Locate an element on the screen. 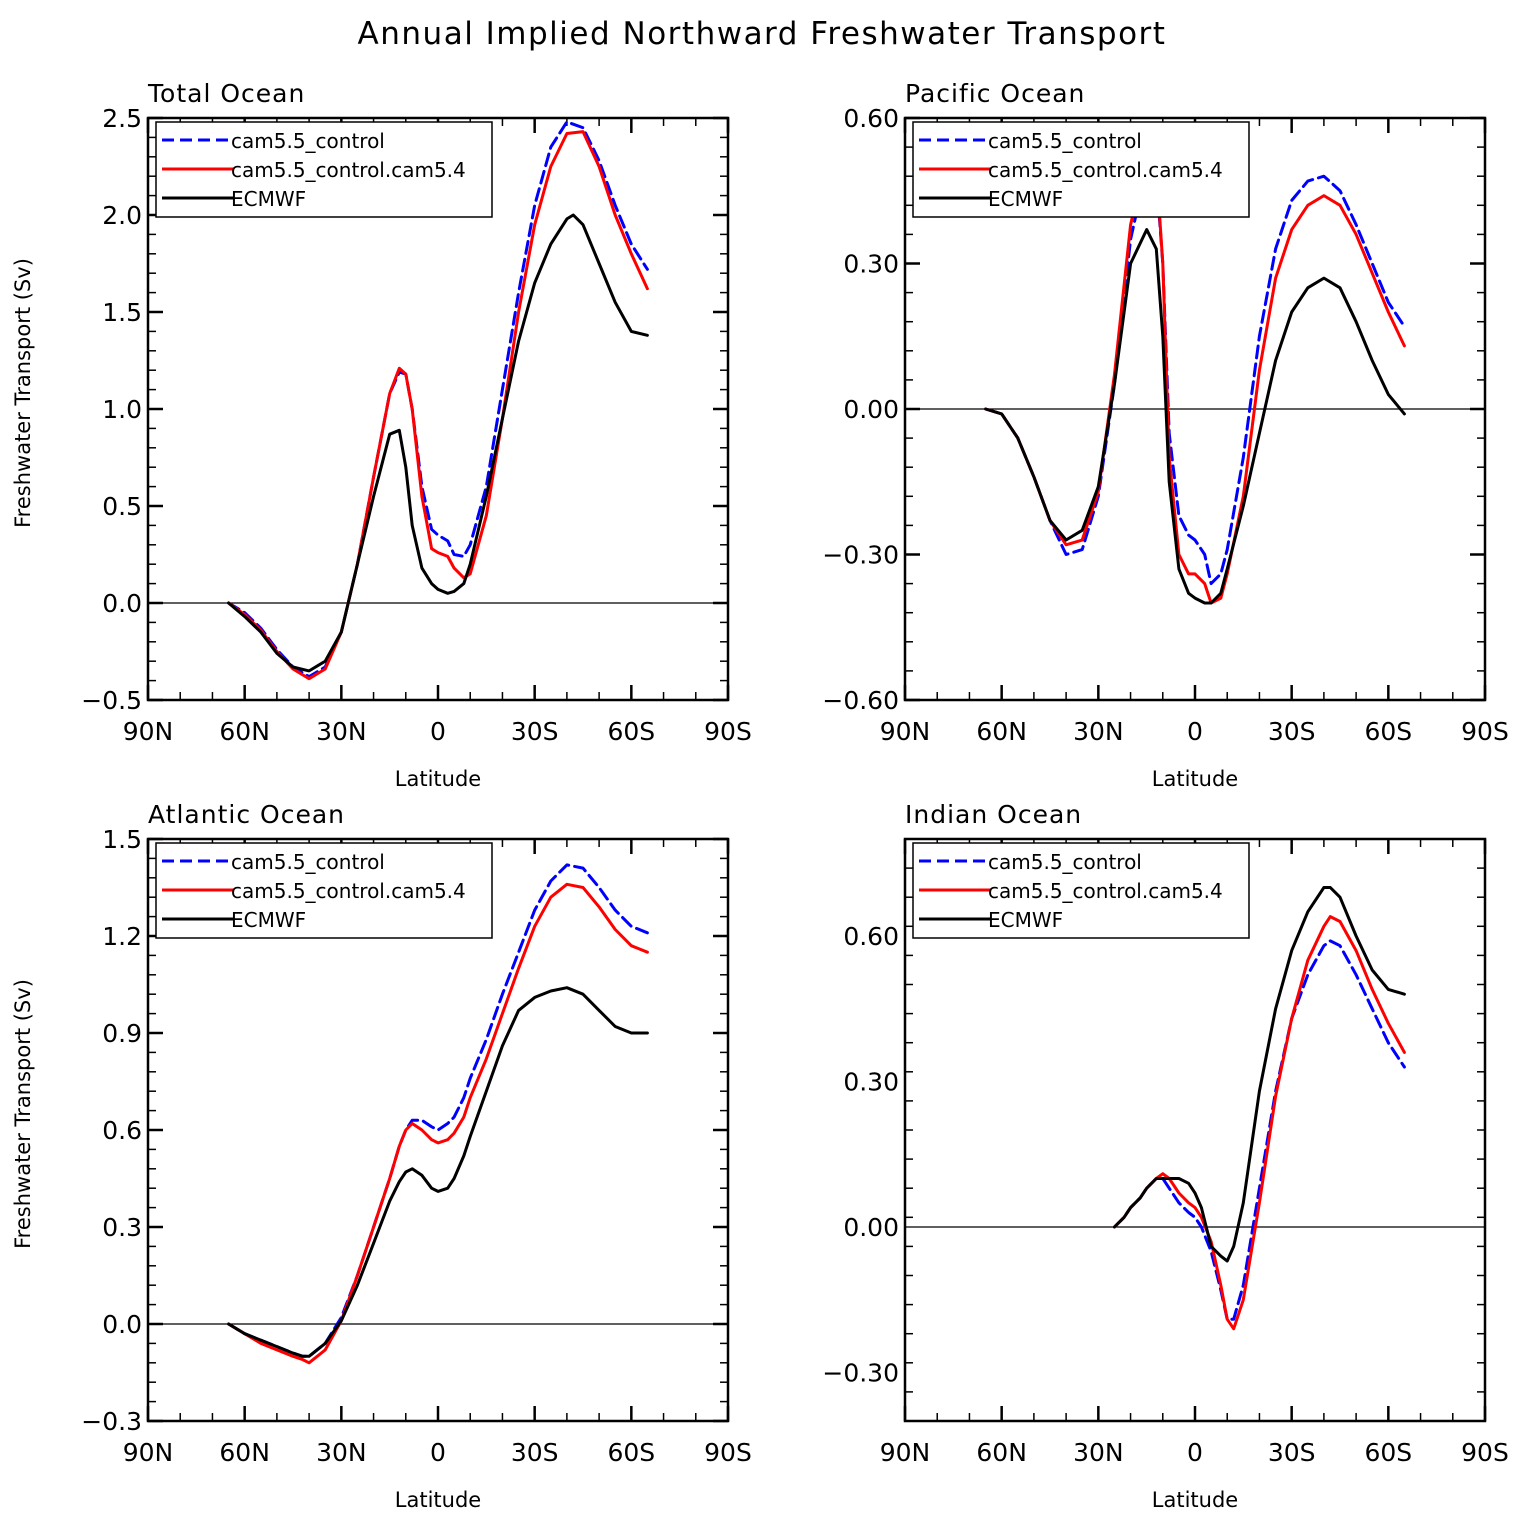 The height and width of the screenshot is (1527, 1524). panel-title: Atlantic Ocean is located at coordinates (246, 814).